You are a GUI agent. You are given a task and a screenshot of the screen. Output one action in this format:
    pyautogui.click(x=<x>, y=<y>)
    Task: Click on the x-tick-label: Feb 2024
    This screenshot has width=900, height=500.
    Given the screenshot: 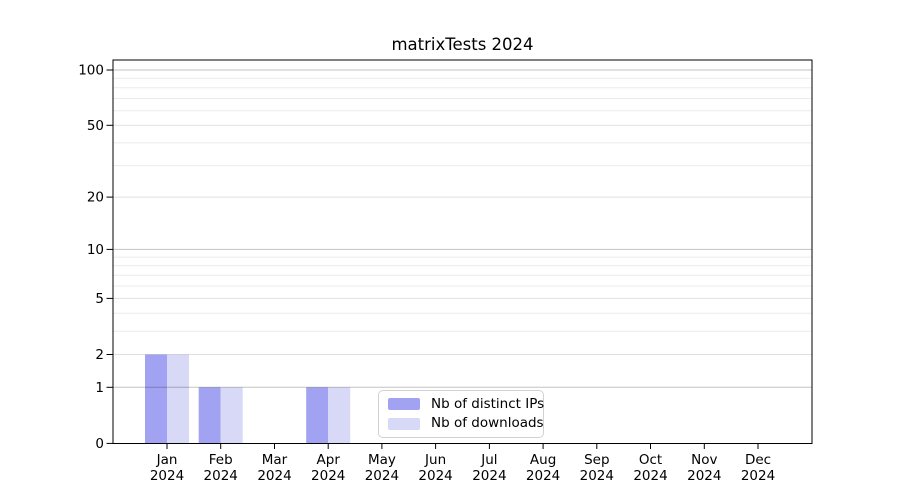 What is the action you would take?
    pyautogui.click(x=221, y=468)
    